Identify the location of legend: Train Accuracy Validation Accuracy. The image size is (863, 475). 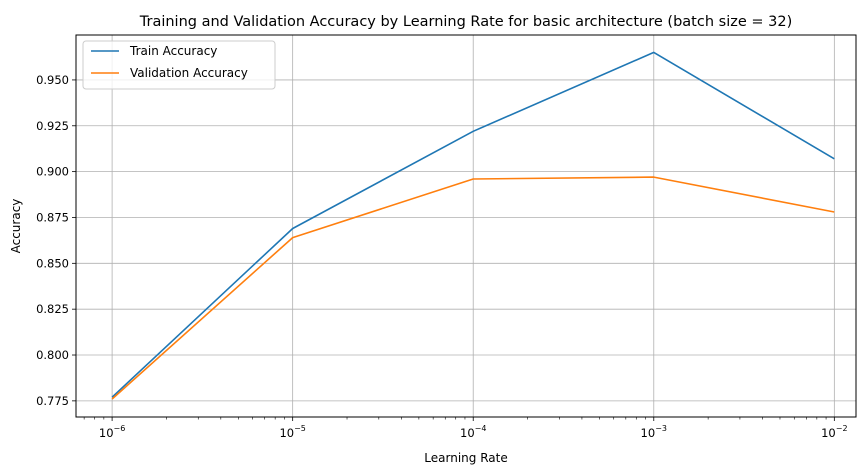
(179, 65).